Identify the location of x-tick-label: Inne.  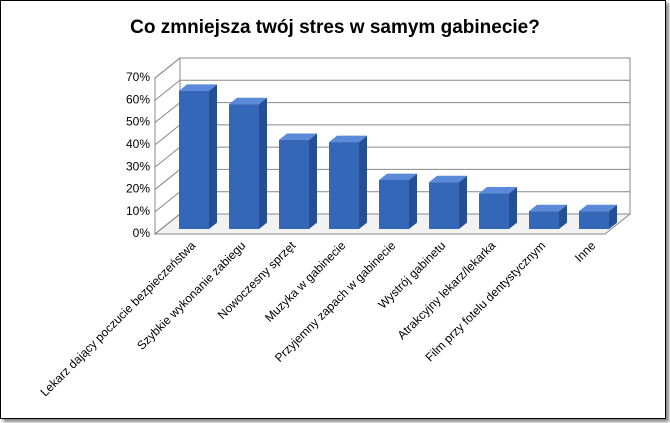
(585, 251).